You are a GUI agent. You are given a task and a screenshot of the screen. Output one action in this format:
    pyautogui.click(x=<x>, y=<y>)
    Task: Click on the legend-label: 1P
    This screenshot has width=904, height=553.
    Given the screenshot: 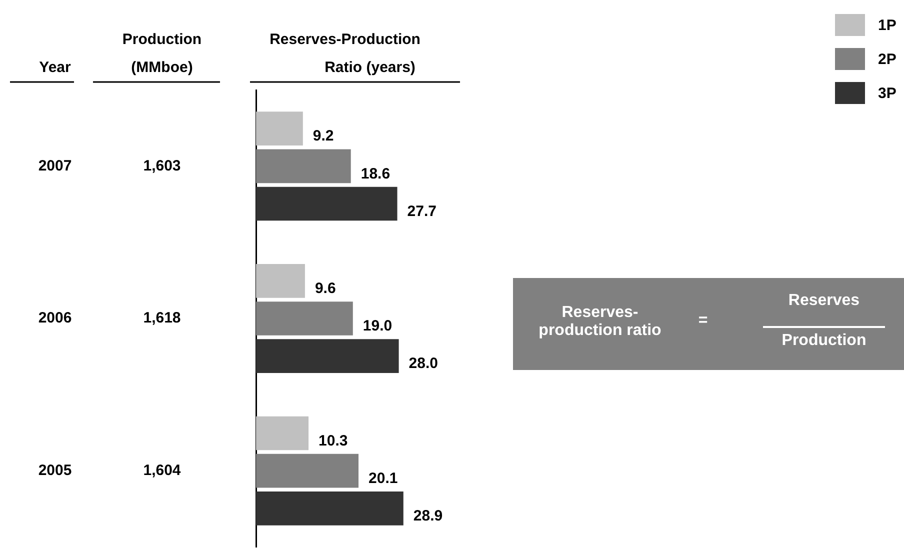 What is the action you would take?
    pyautogui.click(x=887, y=25)
    